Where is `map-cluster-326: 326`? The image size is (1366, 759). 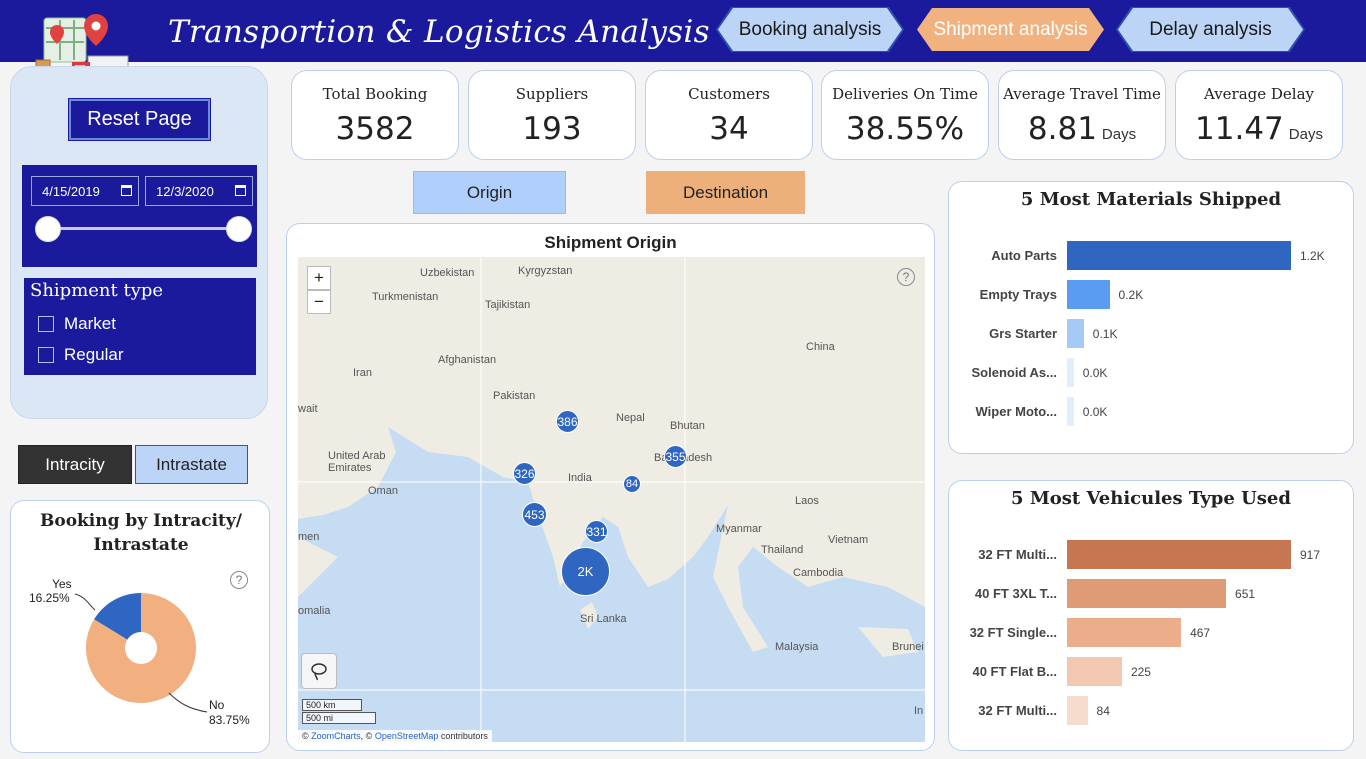
map-cluster-326: 326 is located at coordinates (524, 473).